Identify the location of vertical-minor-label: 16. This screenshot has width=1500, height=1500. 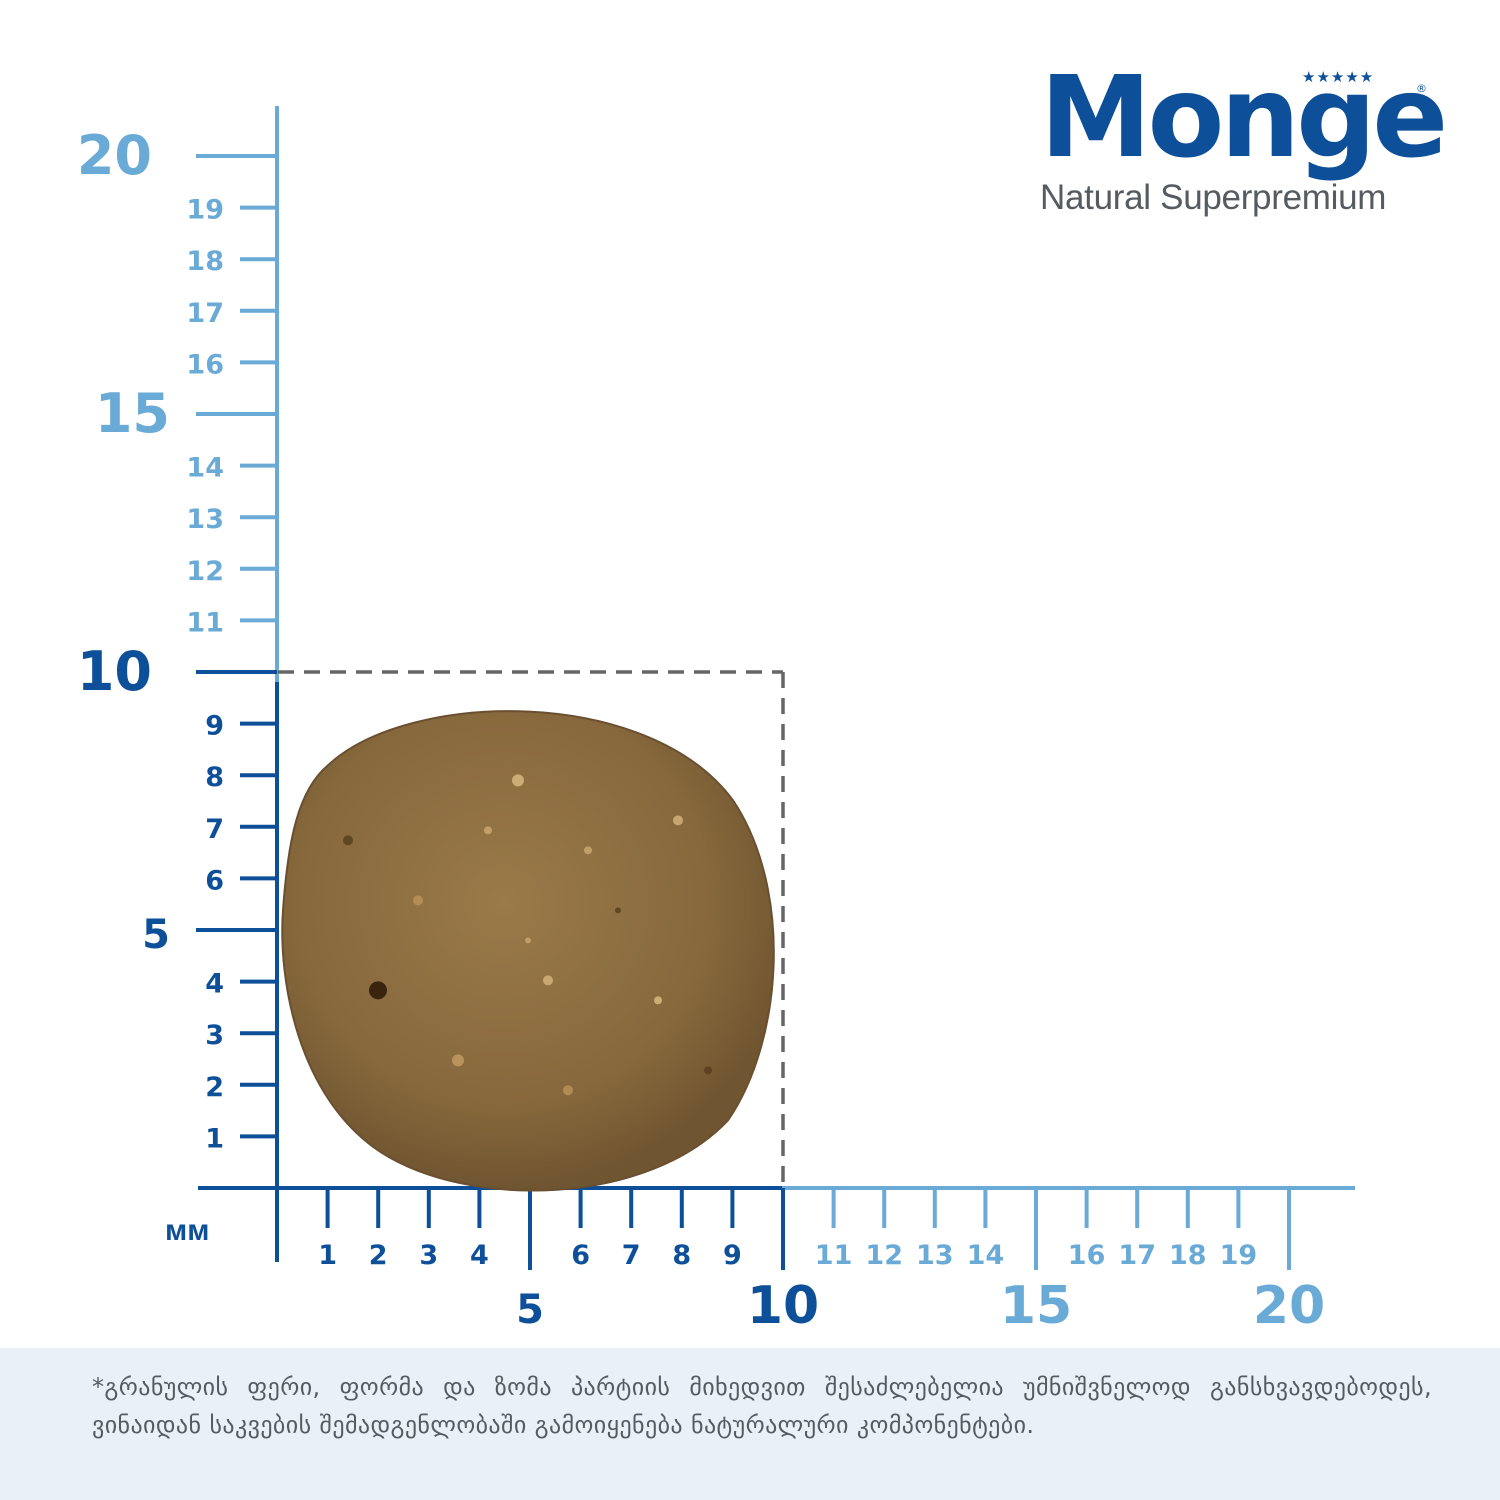
(205, 364).